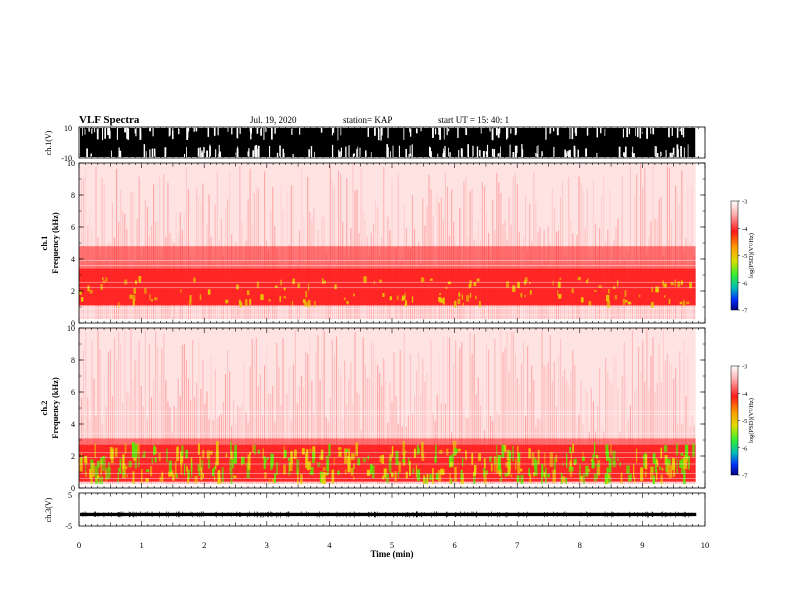 This screenshot has height=612, width=792. I want to click on spec-low-gap, so click(387, 321).